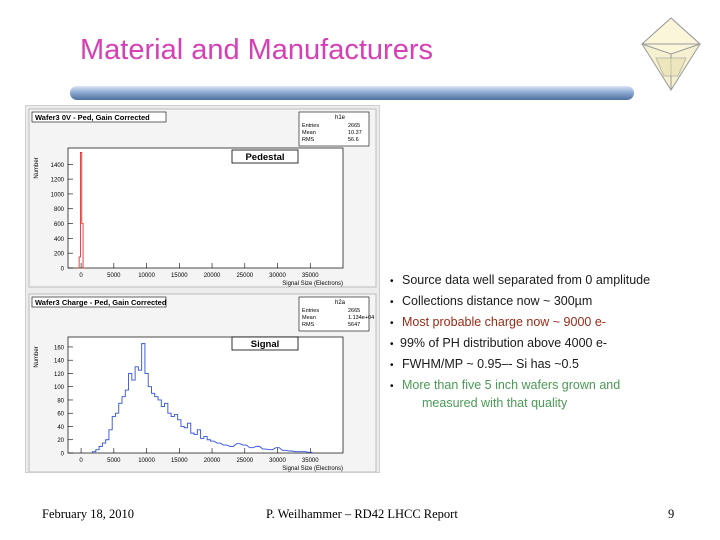 This screenshot has height=540, width=720. I want to click on bullet-text-continued: measured with that quality, so click(495, 403).